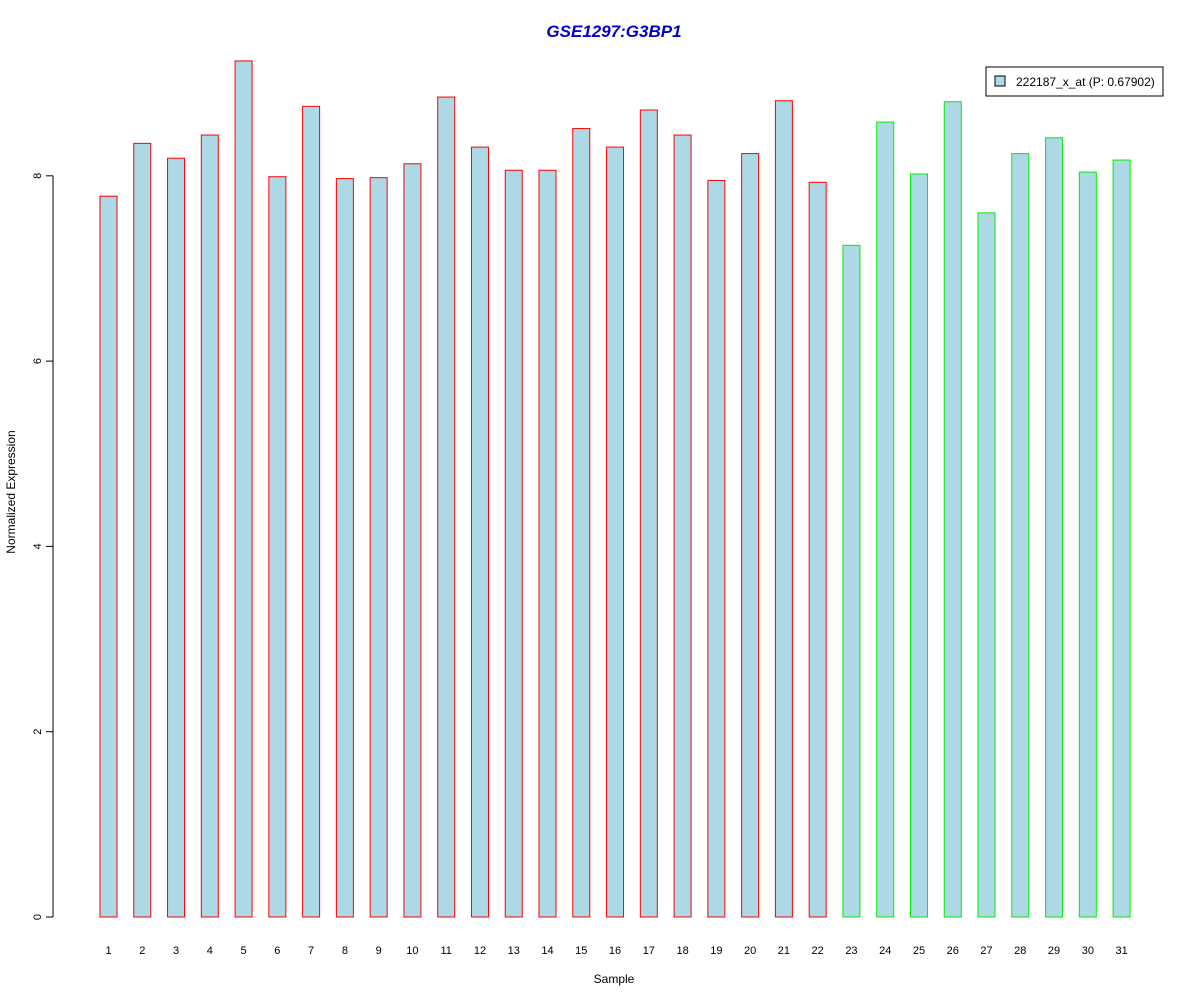 The width and height of the screenshot is (1200, 1000). What do you see at coordinates (38, 361) in the screenshot?
I see `y-tick-label: 6` at bounding box center [38, 361].